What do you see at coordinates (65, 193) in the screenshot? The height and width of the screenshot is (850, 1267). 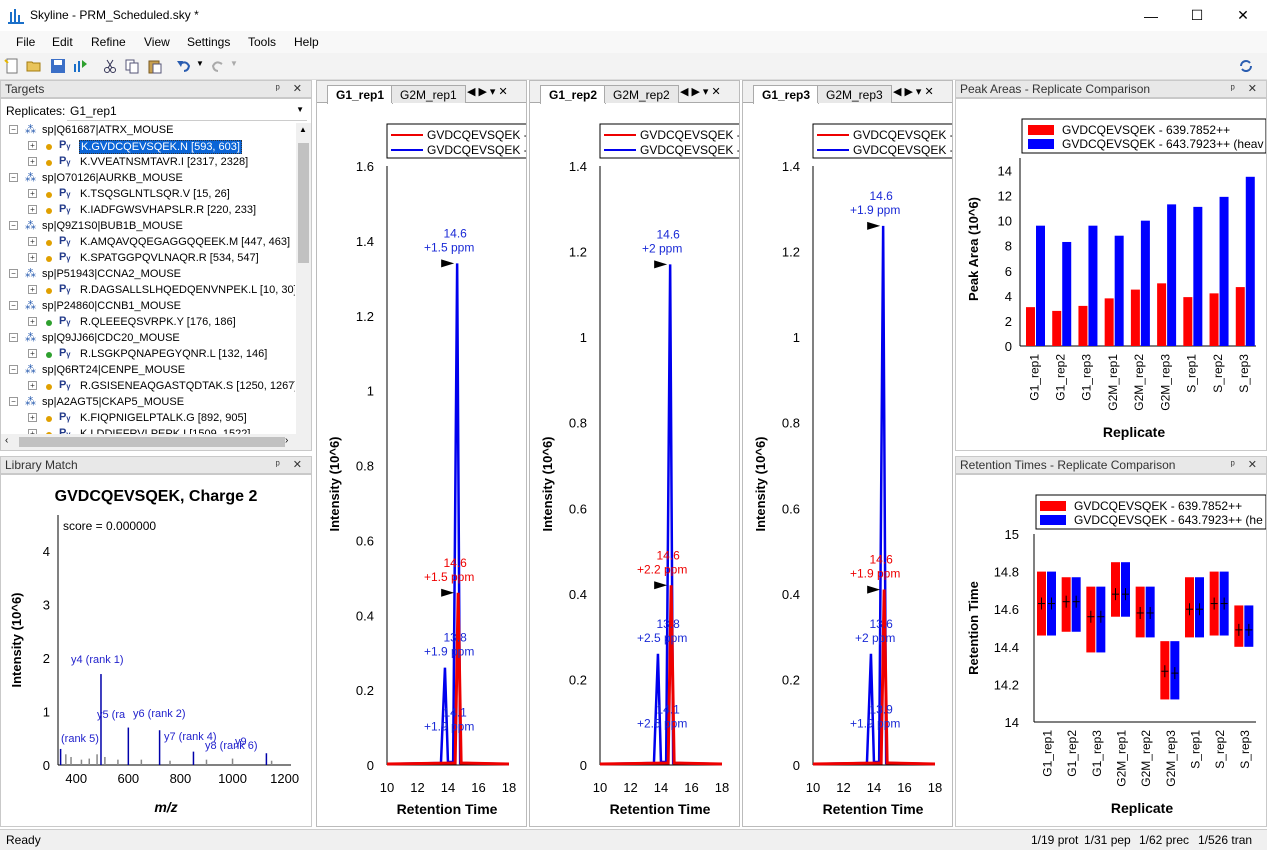 I see `peptide-icon: Pᵧ` at bounding box center [65, 193].